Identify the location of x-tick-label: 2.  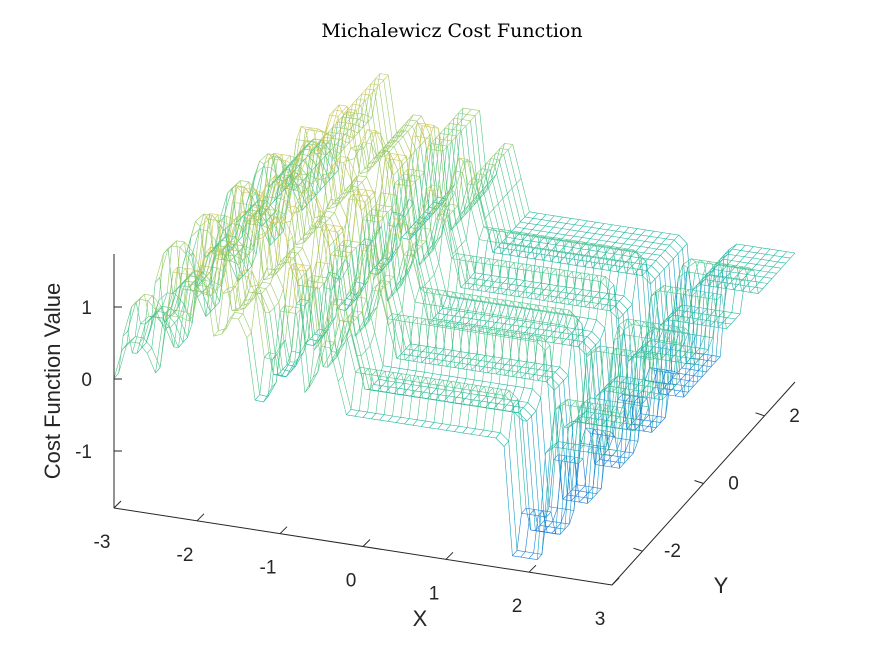
(517, 606).